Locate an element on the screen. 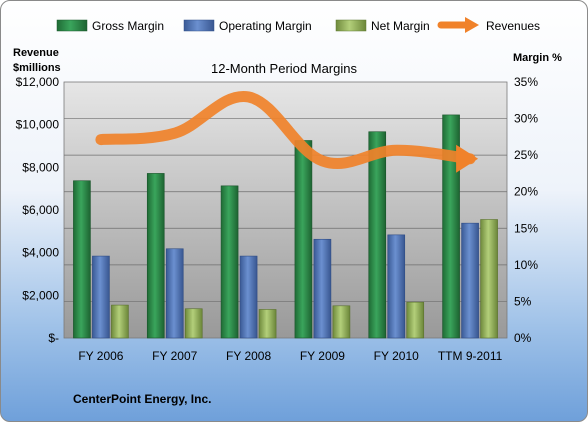 Image resolution: width=588 pixels, height=422 pixels. legend-swatch-operating-margin is located at coordinates (199, 25).